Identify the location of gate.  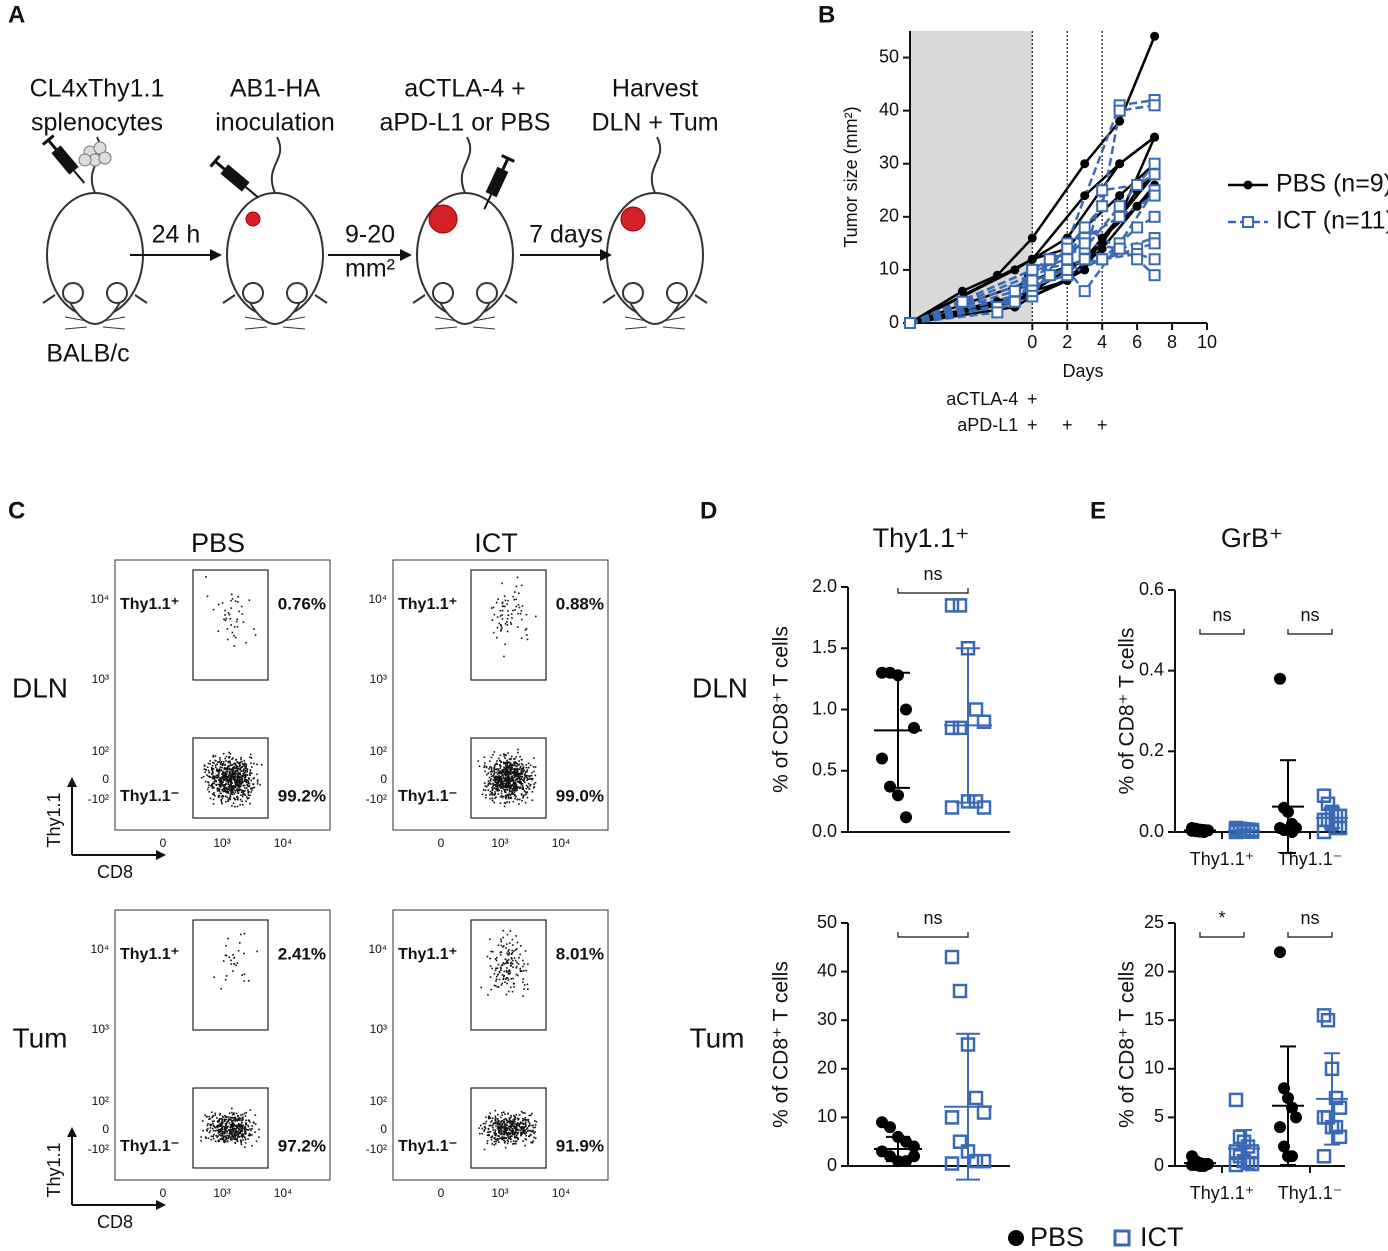
(230, 625).